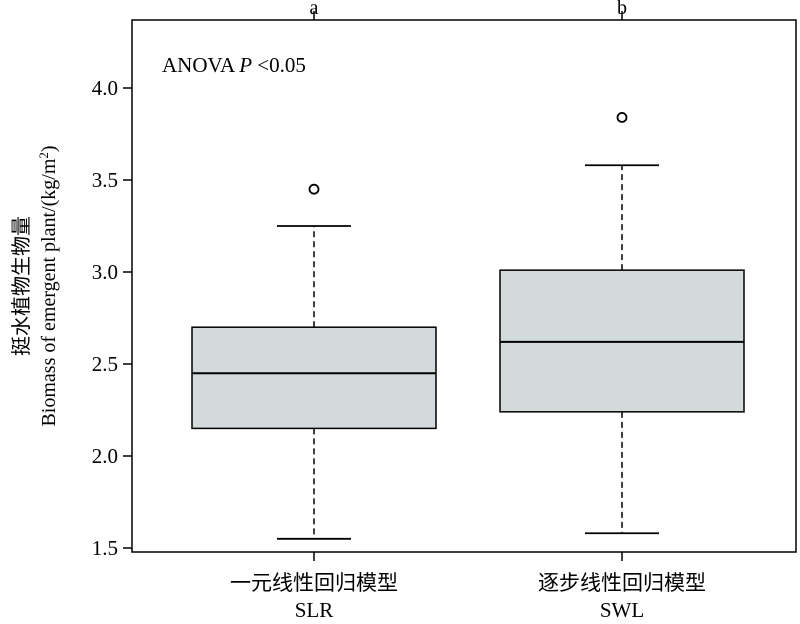 The height and width of the screenshot is (624, 800). What do you see at coordinates (105, 88) in the screenshot?
I see `y-tick-label: 4.0` at bounding box center [105, 88].